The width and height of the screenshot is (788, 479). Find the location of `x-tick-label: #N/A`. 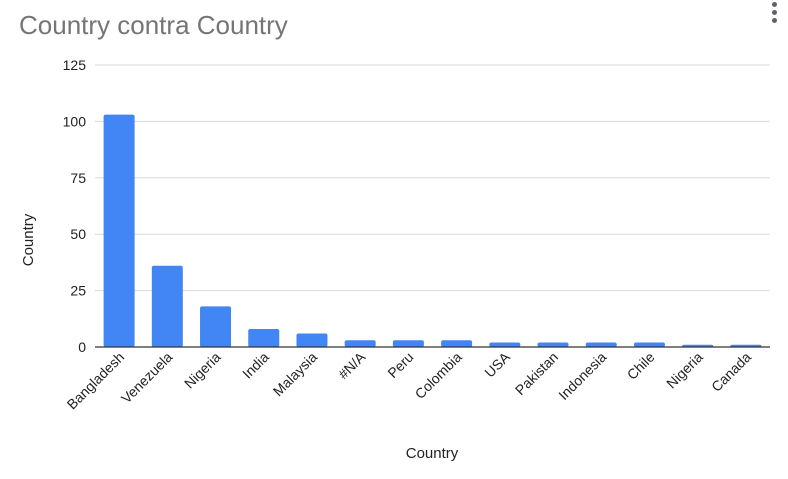

x-tick-label: #N/A is located at coordinates (352, 365).